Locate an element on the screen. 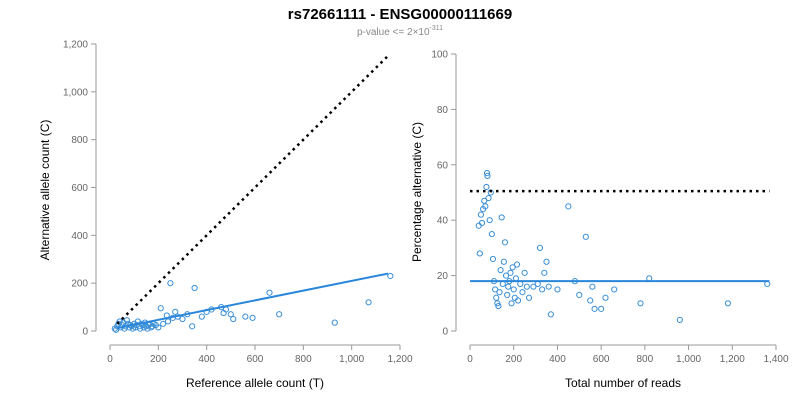  right-x-tick-label: 1,000 is located at coordinates (688, 359).